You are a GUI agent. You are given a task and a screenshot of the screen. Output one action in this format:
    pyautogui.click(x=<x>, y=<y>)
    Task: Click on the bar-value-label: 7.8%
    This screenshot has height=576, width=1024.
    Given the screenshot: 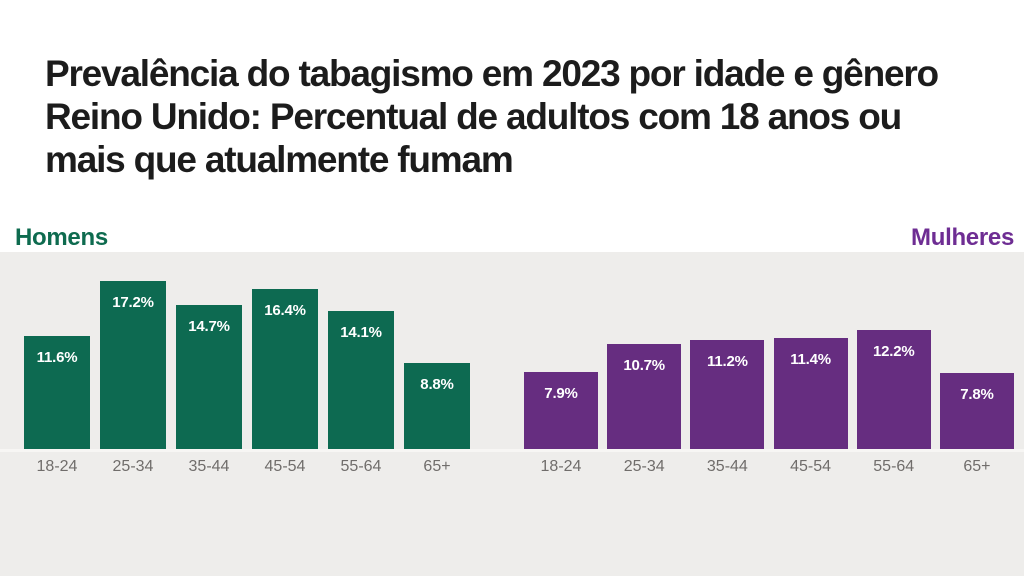 What is the action you would take?
    pyautogui.click(x=977, y=394)
    